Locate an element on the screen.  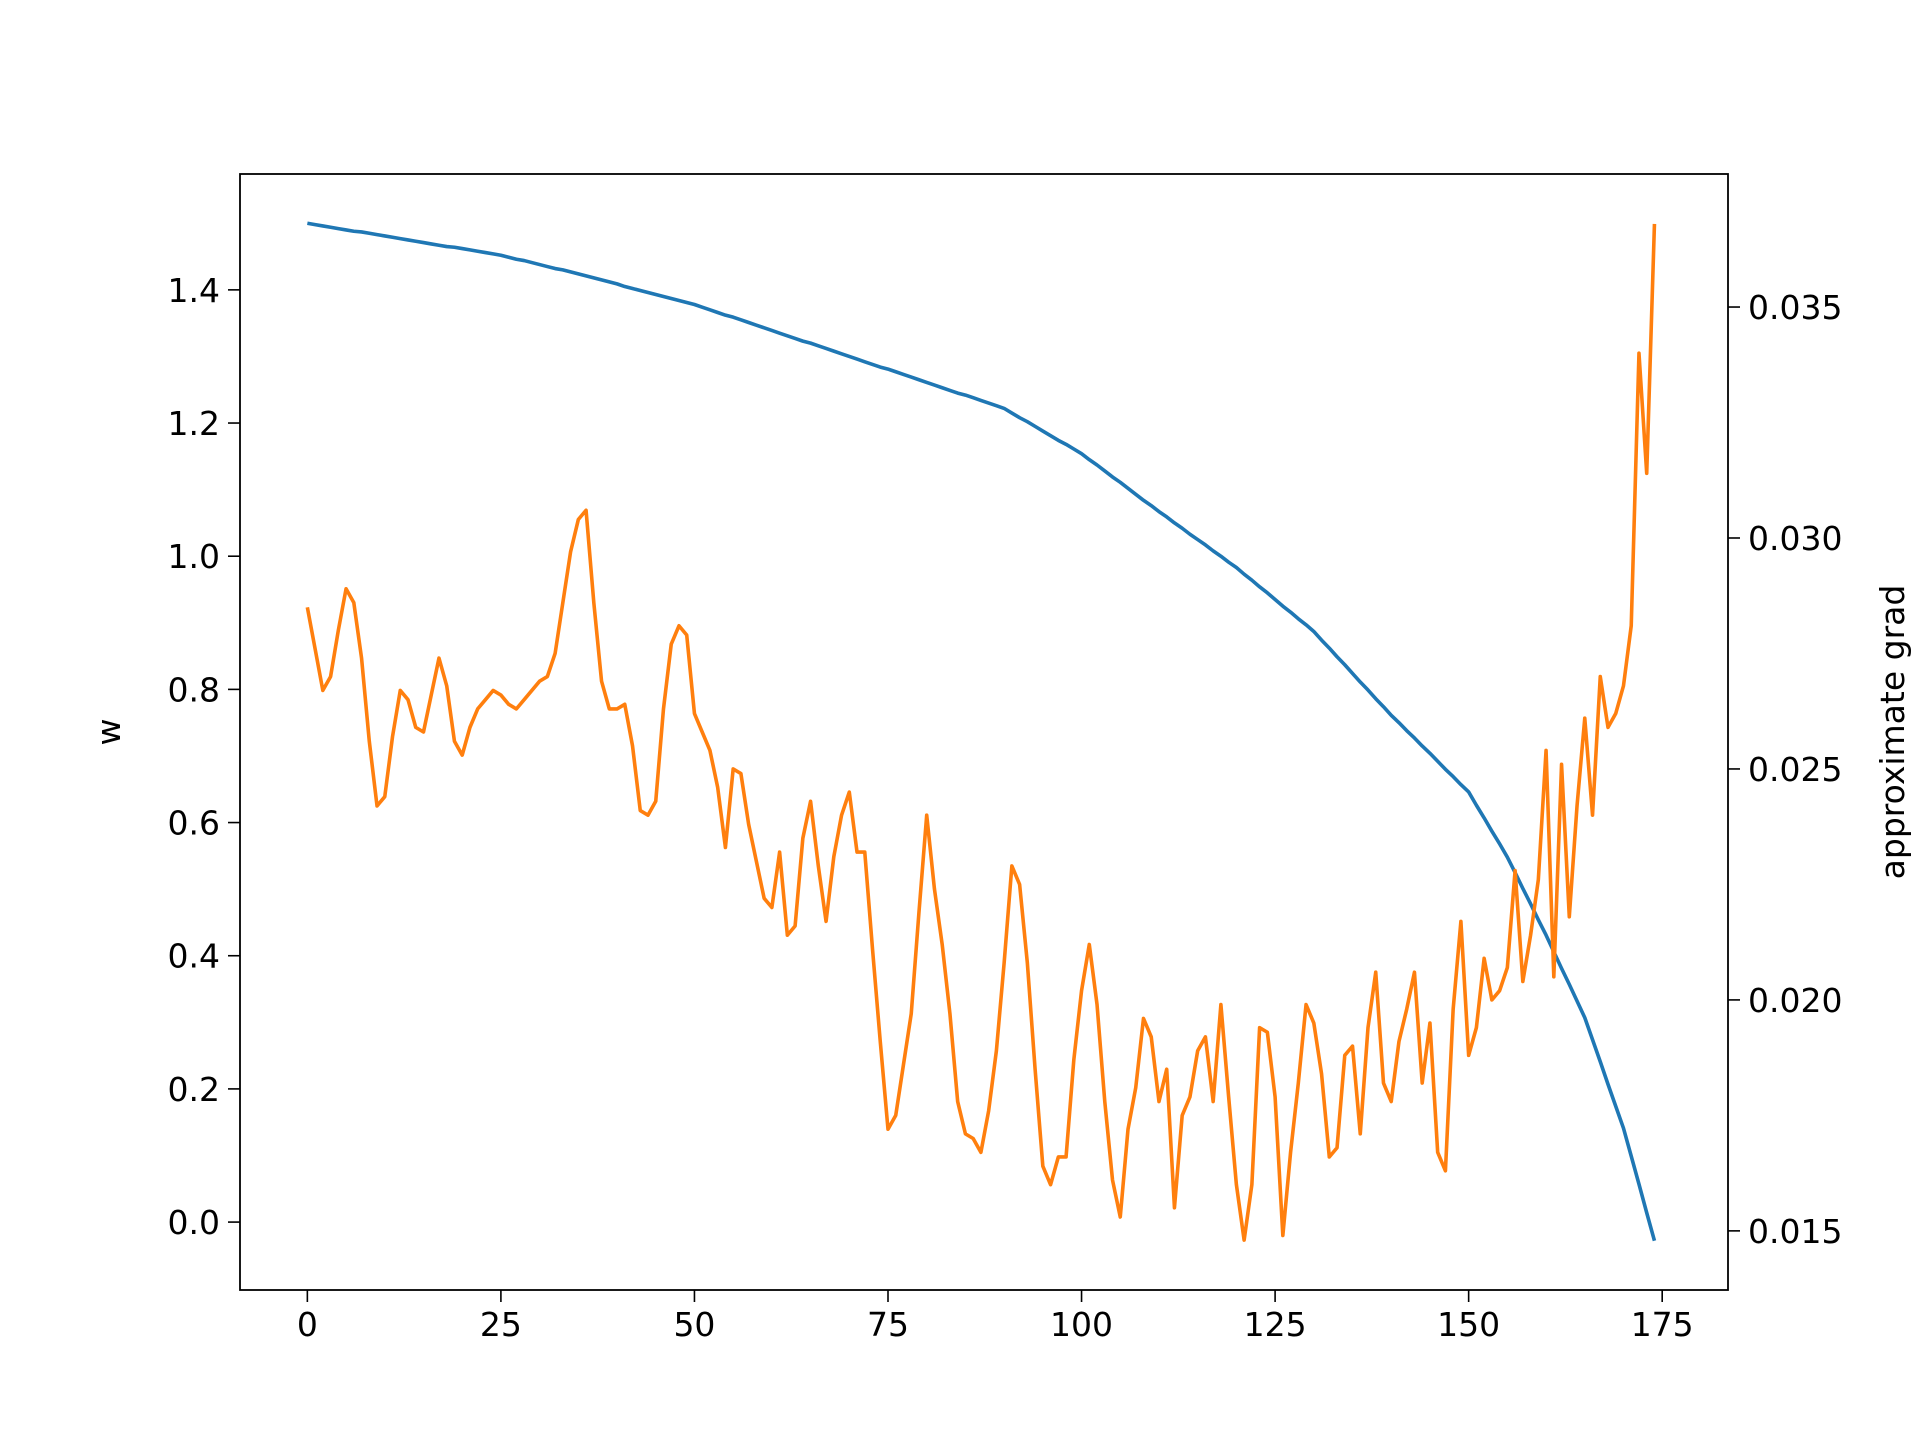
y-axis-label: w is located at coordinates (108, 732).